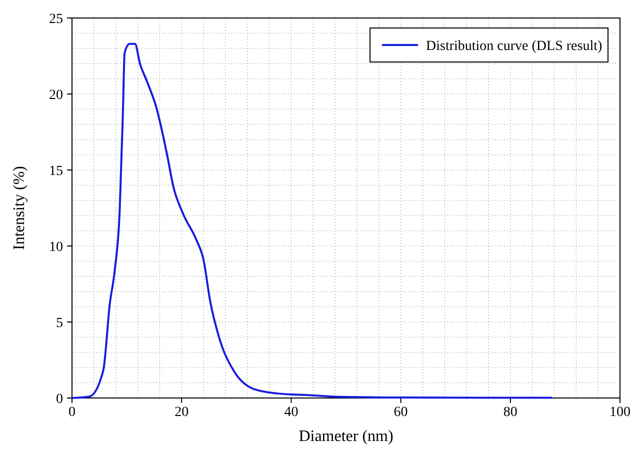 The image size is (632, 461). I want to click on y-tick-label: 25, so click(56, 19).